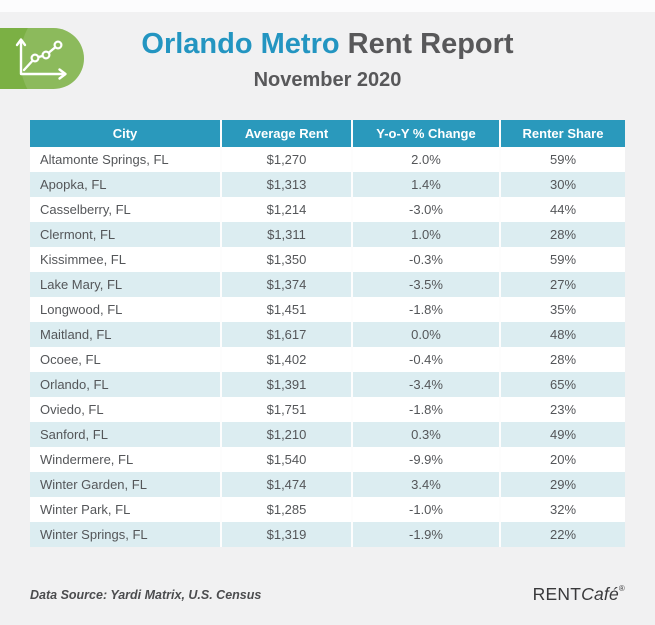 The image size is (655, 625). What do you see at coordinates (286, 459) in the screenshot?
I see `table-cell-average-rent: $1,540` at bounding box center [286, 459].